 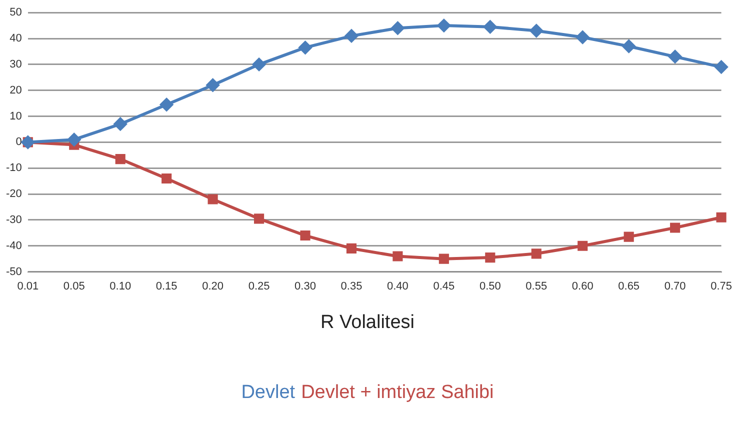 I want to click on x-tick-label: 0.05, so click(x=74, y=286).